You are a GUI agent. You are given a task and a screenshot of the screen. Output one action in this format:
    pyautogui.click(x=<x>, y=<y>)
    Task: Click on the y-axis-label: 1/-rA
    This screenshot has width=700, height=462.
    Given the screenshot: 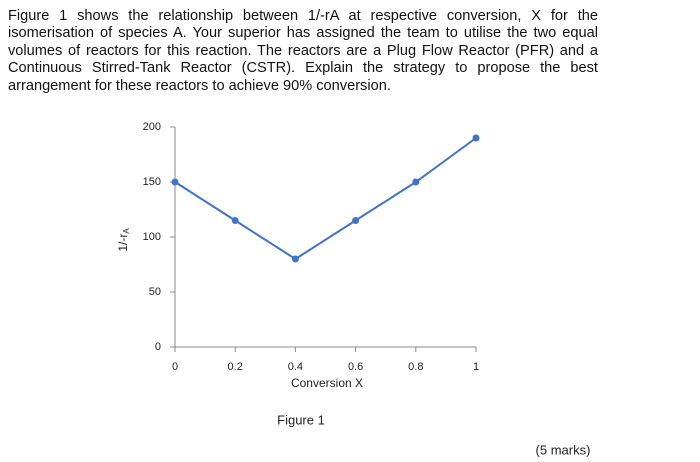 What is the action you would take?
    pyautogui.click(x=123, y=240)
    